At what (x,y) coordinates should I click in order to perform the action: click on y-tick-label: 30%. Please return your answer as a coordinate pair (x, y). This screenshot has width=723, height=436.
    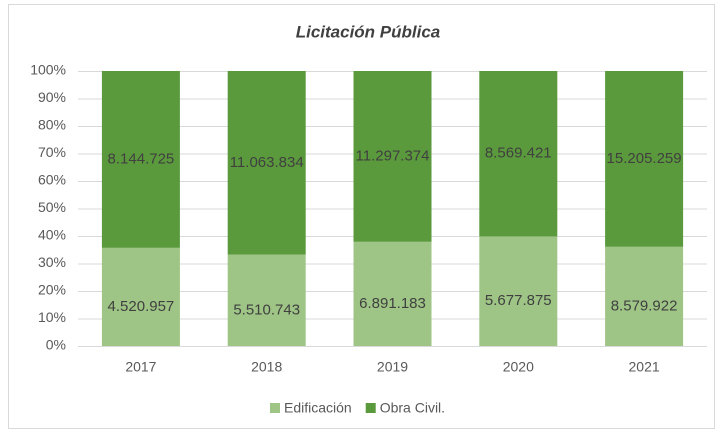
    Looking at the image, I should click on (52, 262).